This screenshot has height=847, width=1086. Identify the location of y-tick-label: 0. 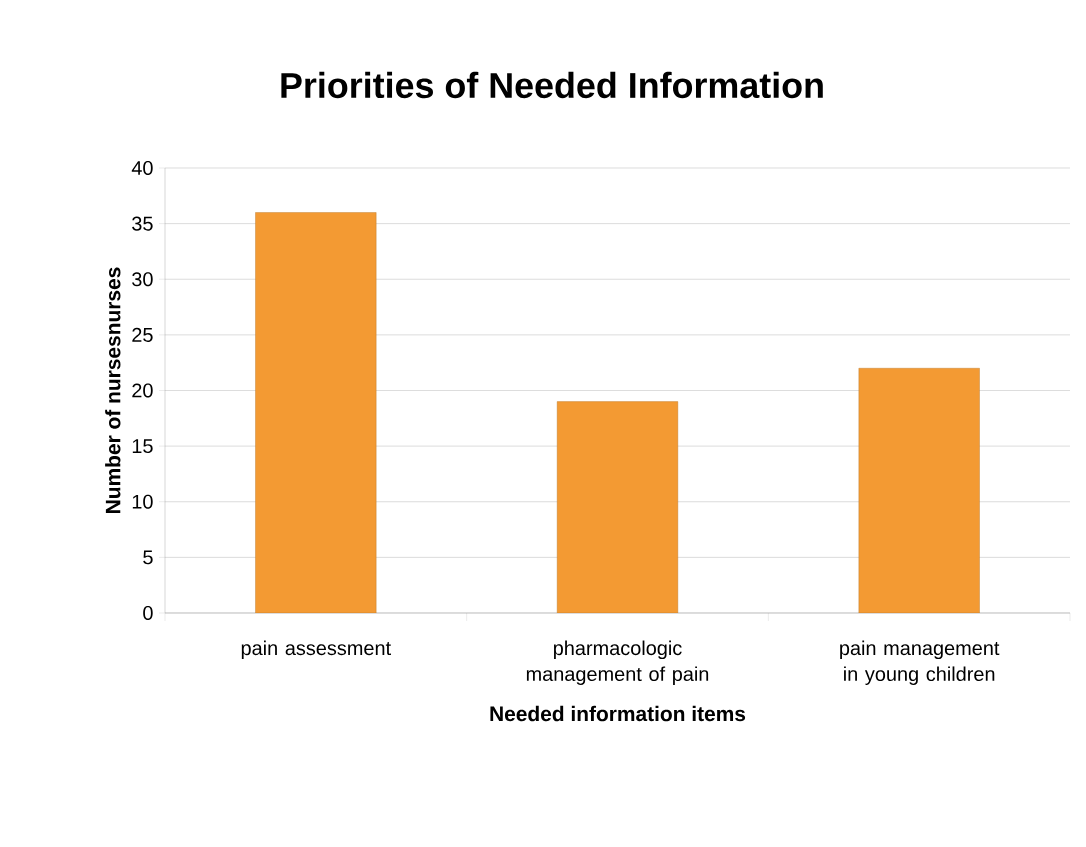
(148, 613).